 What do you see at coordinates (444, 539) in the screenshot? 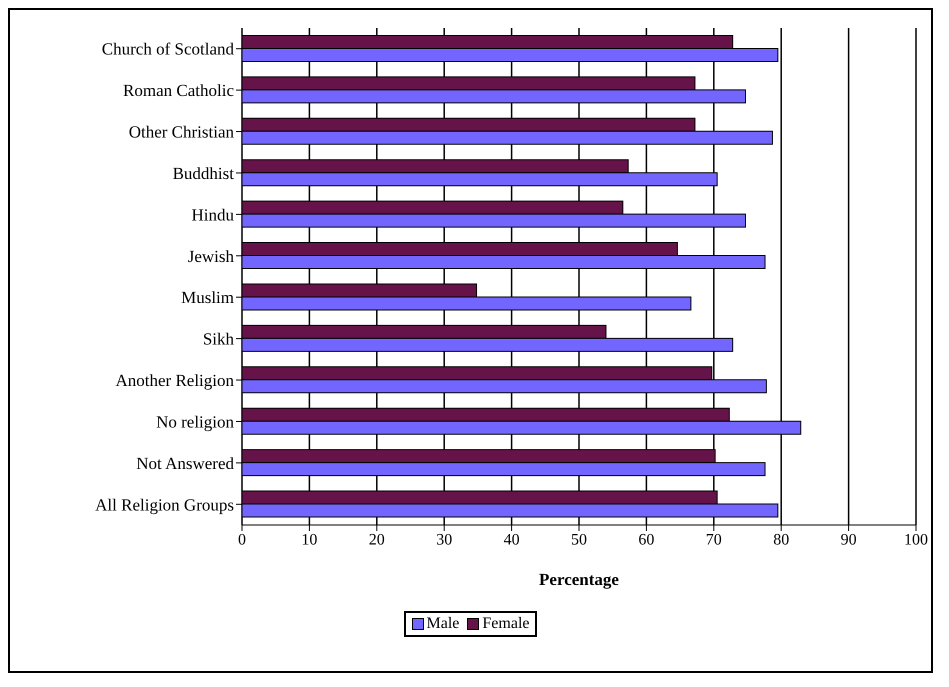
I see `x-tick-label: 30` at bounding box center [444, 539].